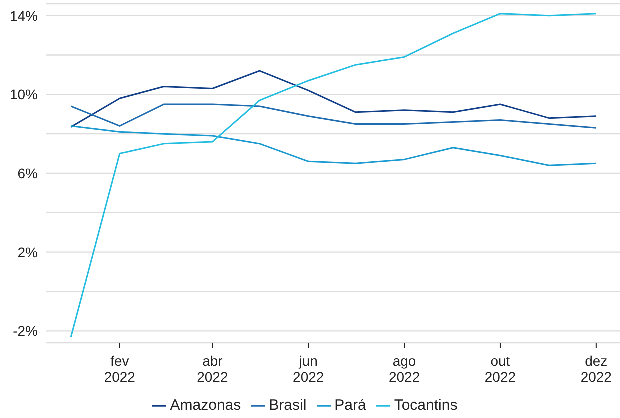 Image resolution: width=620 pixels, height=418 pixels. What do you see at coordinates (308, 369) in the screenshot?
I see `x-tick-label: jun 2022` at bounding box center [308, 369].